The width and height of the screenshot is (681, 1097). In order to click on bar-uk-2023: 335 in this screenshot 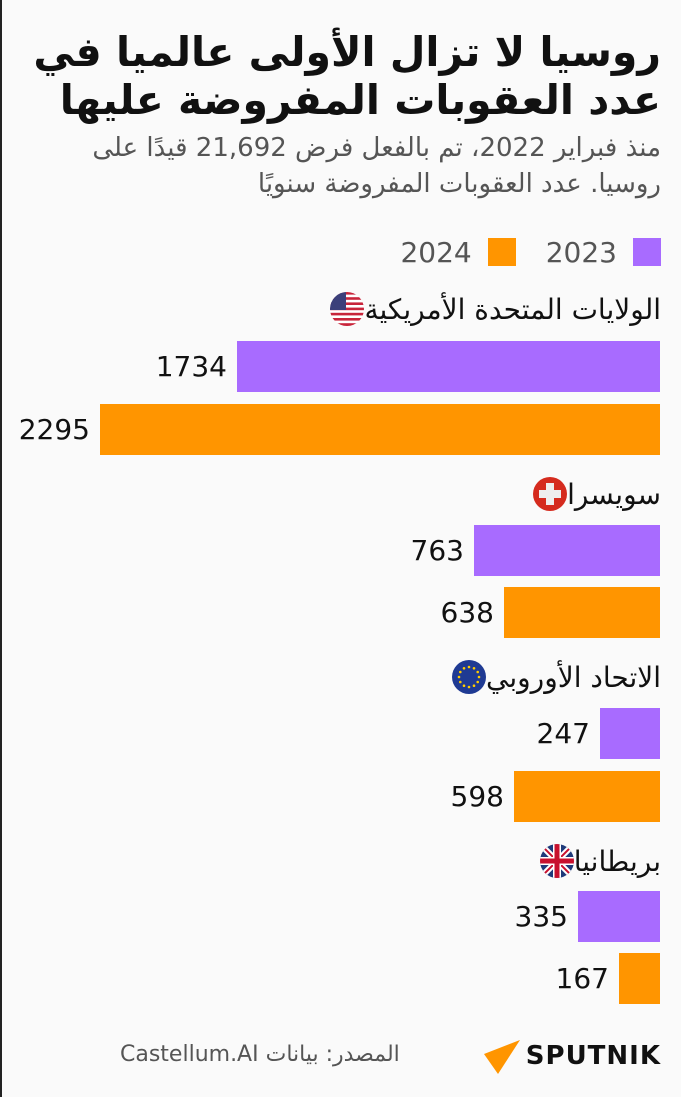, I will do `click(587, 916)`.